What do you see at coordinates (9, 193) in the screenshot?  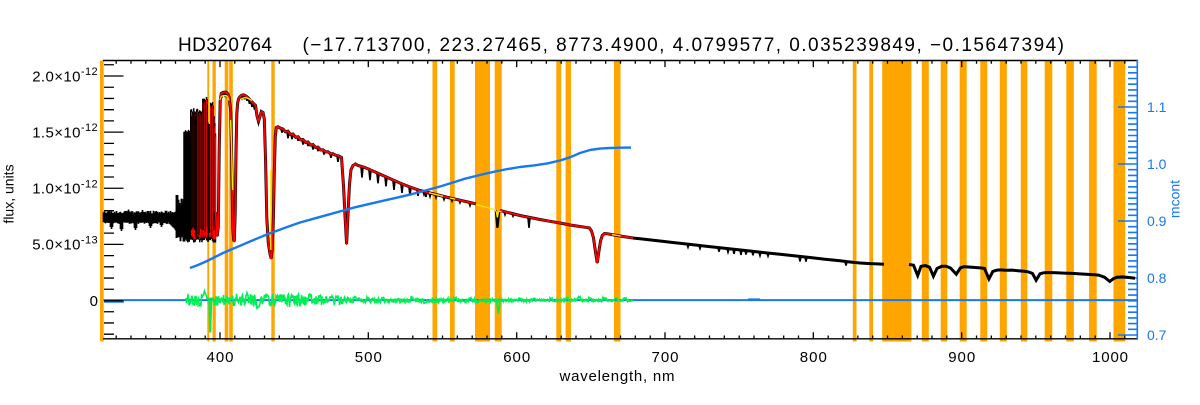 I see `svg-text: flux, units` at bounding box center [9, 193].